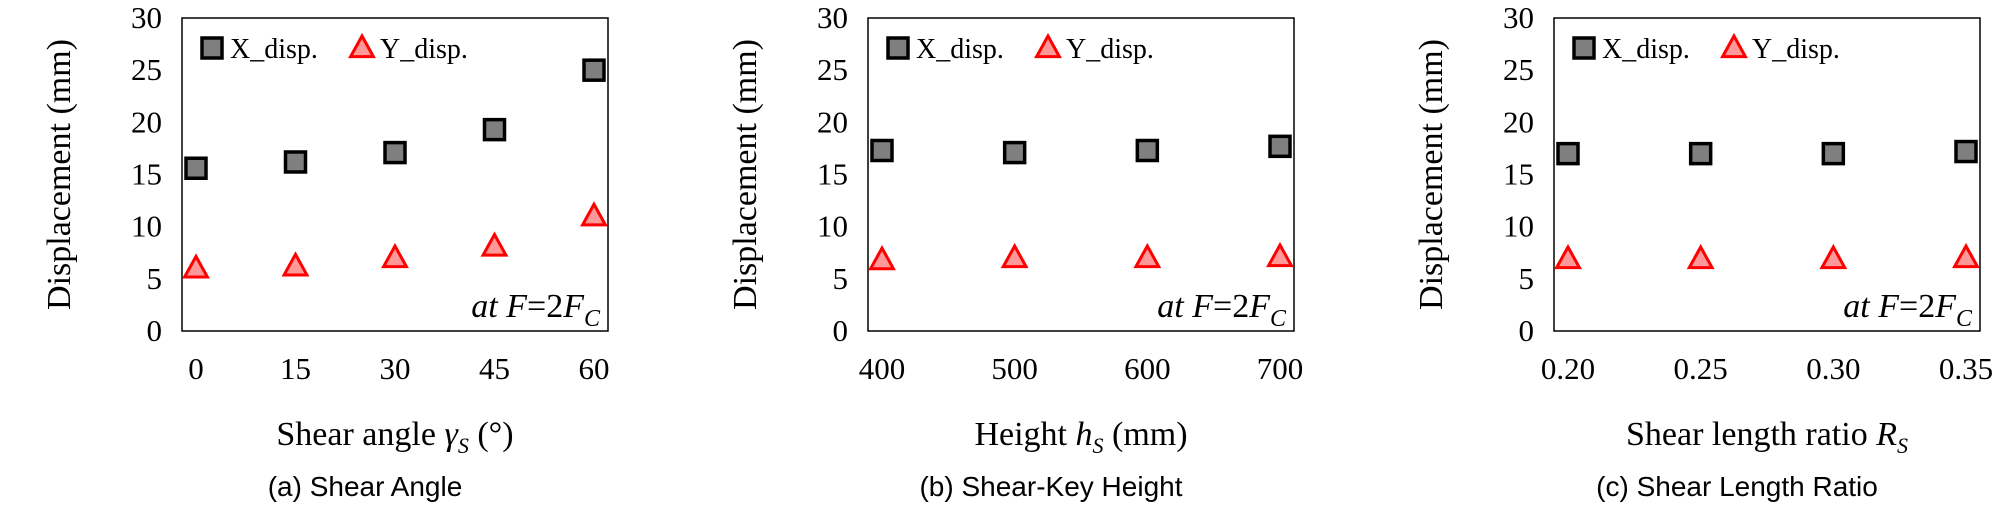  I want to click on x-tick-label: 45, so click(494, 368).